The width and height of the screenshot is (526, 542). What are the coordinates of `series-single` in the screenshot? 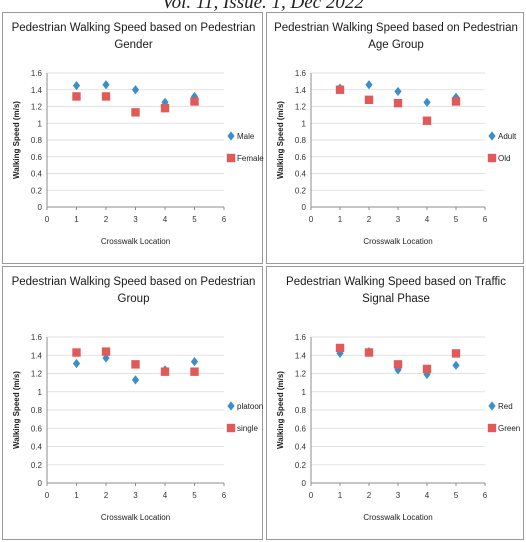 It's located at (135, 361).